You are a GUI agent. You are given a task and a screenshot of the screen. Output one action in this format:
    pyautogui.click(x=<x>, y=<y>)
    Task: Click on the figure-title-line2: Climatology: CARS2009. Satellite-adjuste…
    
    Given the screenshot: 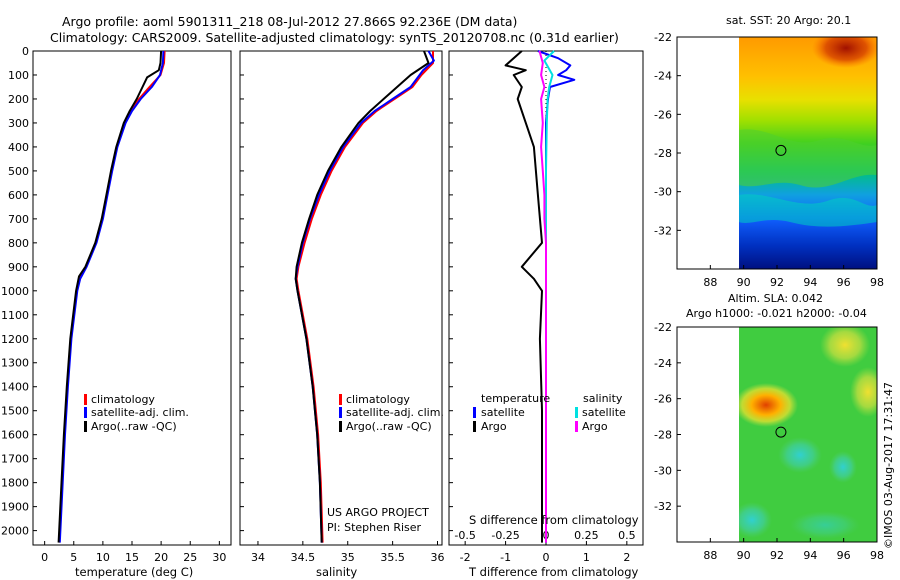 What is the action you would take?
    pyautogui.click(x=334, y=37)
    